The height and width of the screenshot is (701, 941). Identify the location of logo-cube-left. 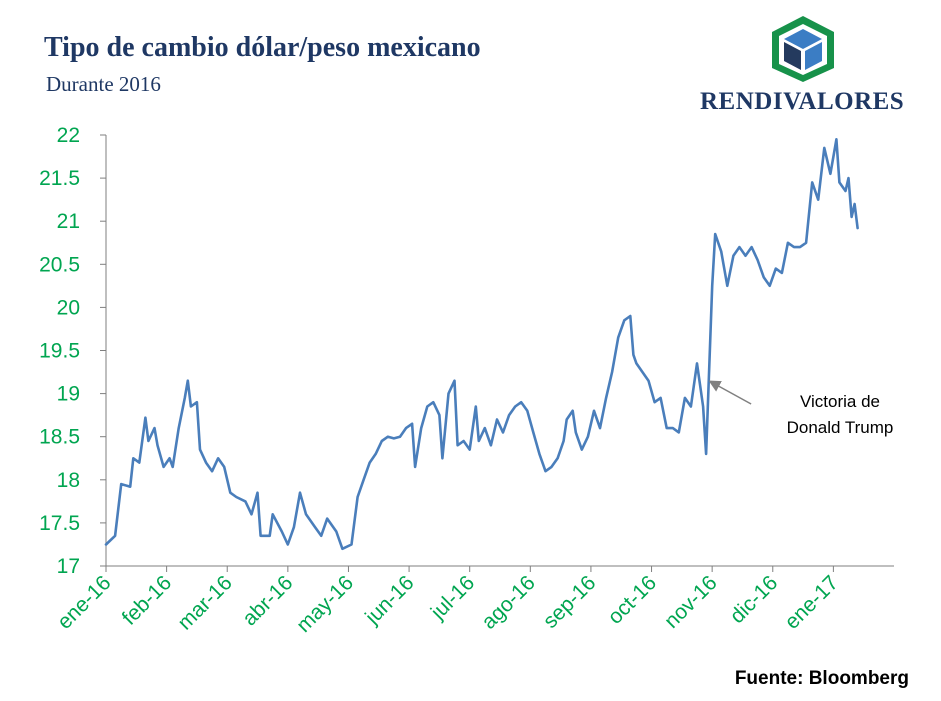
(792, 56).